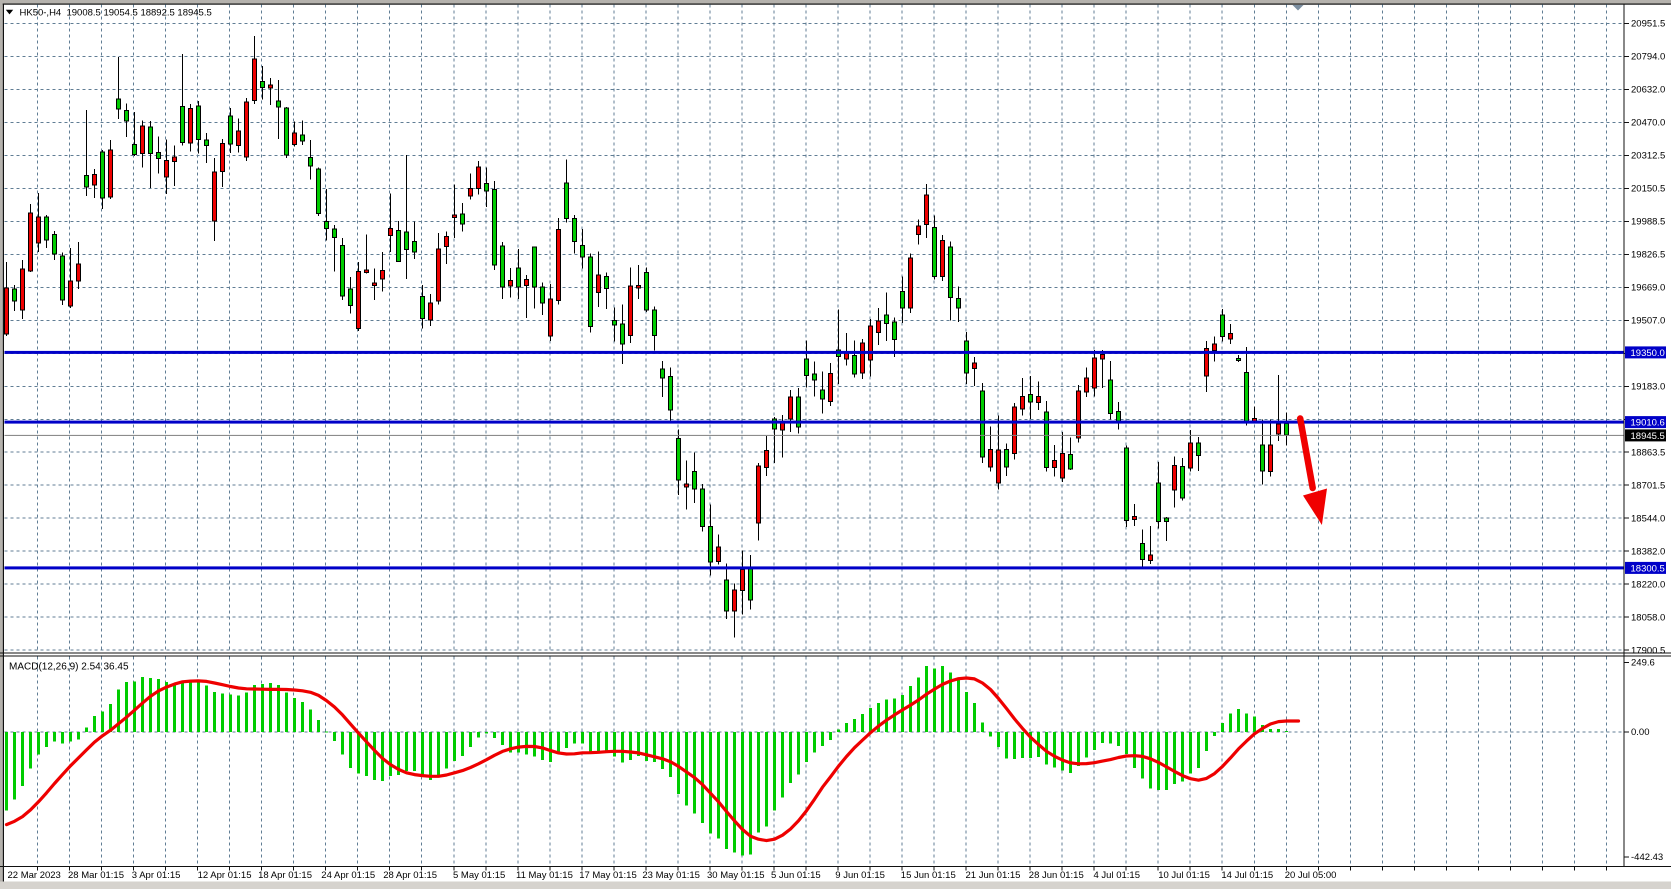  What do you see at coordinates (225, 875) in the screenshot?
I see `svg-text: 12 Apr 01:15` at bounding box center [225, 875].